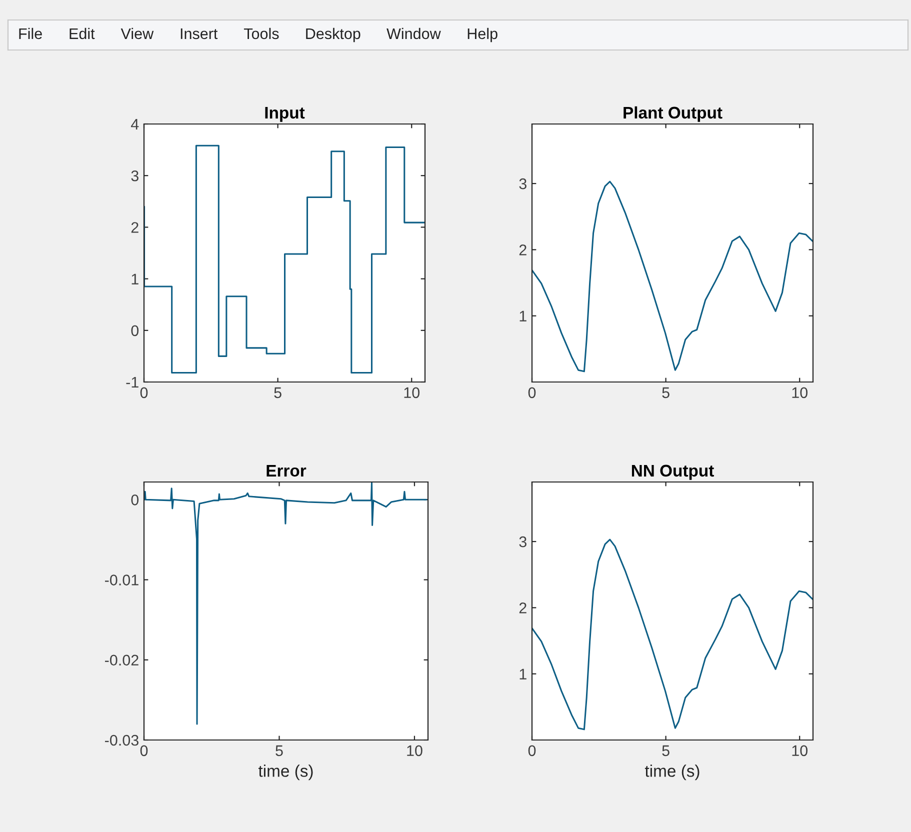  I want to click on text: Tools, so click(261, 34).